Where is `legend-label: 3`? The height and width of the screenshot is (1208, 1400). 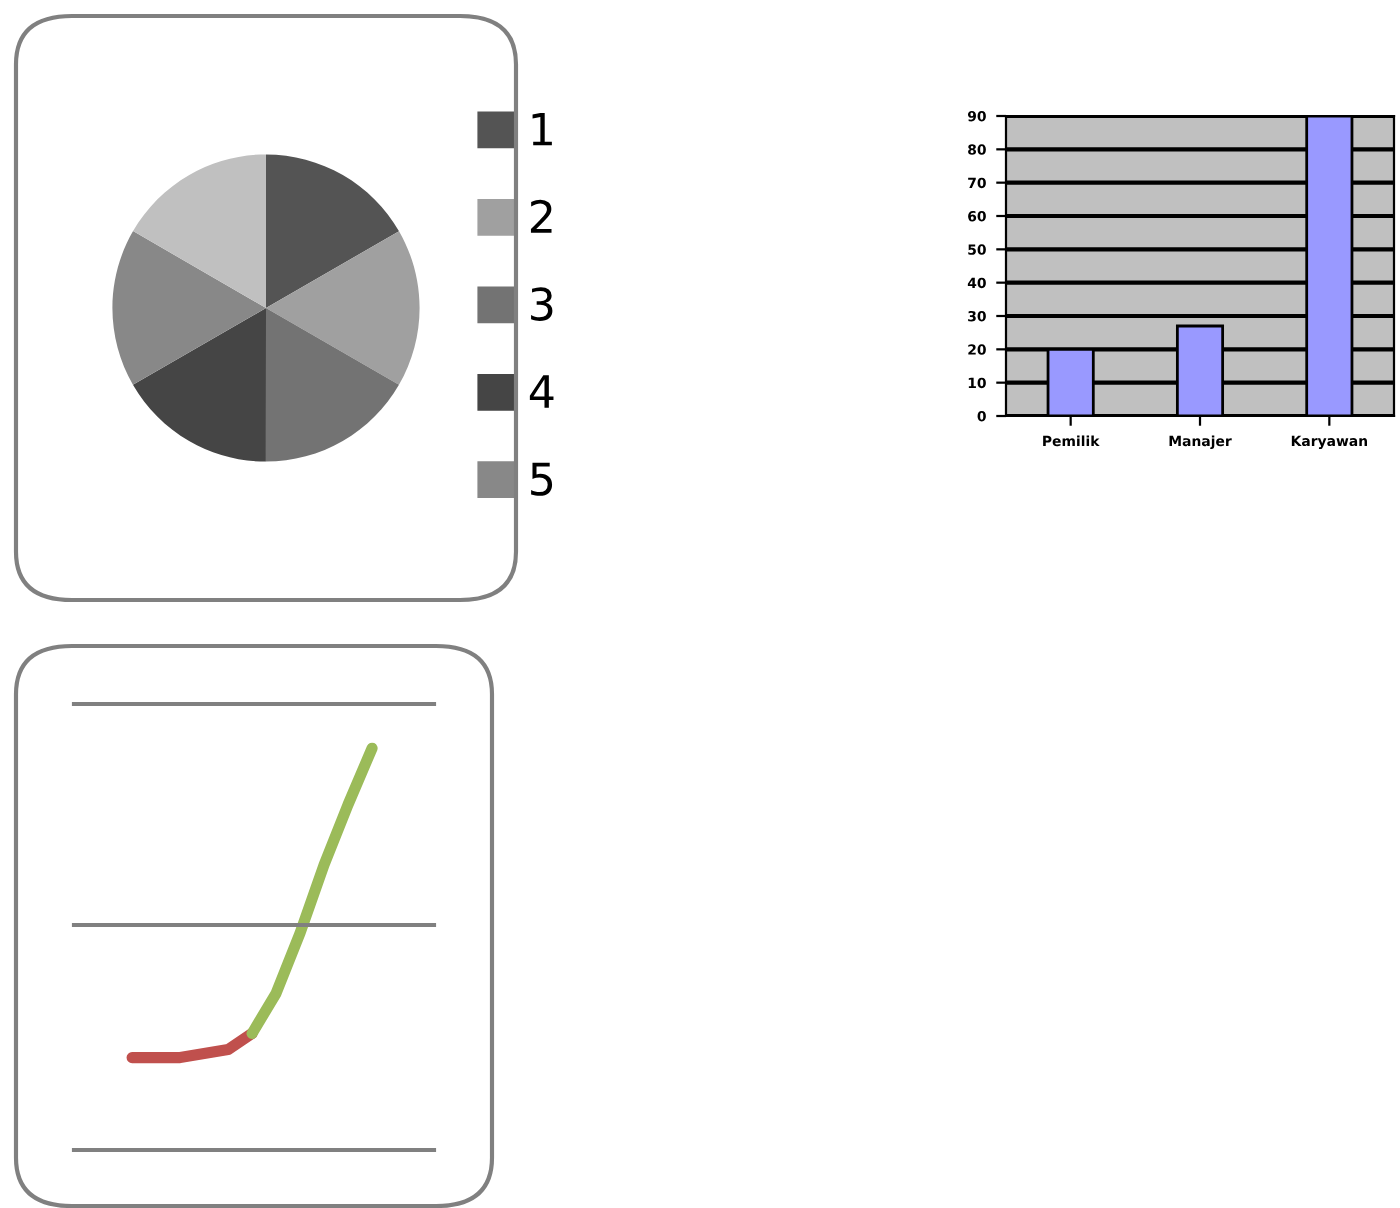
legend-label: 3 is located at coordinates (542, 304).